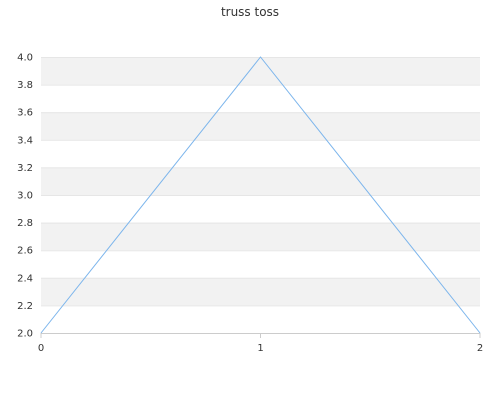 The width and height of the screenshot is (500, 400). I want to click on x-tick-label: 0, so click(41, 348).